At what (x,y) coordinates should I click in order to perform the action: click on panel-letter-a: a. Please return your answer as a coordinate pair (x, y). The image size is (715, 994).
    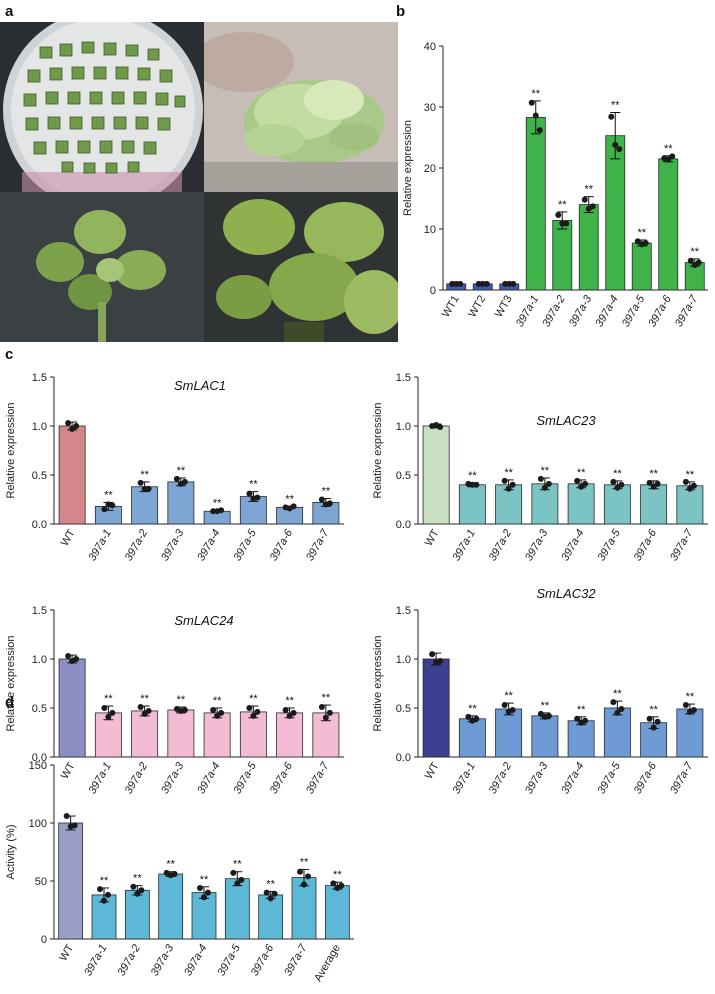
    Looking at the image, I should click on (9, 11).